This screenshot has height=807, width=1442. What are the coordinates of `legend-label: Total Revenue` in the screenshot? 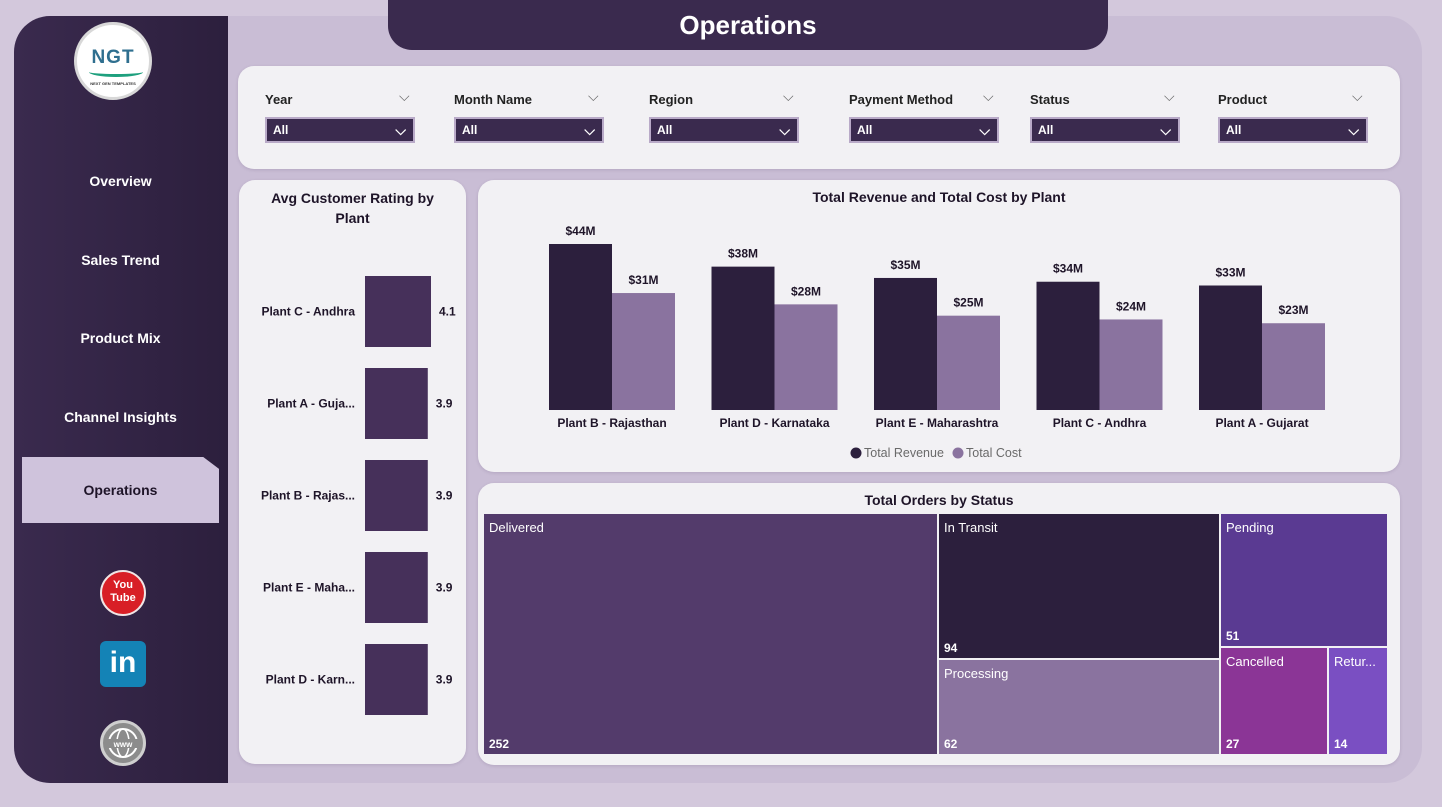 It's located at (904, 453).